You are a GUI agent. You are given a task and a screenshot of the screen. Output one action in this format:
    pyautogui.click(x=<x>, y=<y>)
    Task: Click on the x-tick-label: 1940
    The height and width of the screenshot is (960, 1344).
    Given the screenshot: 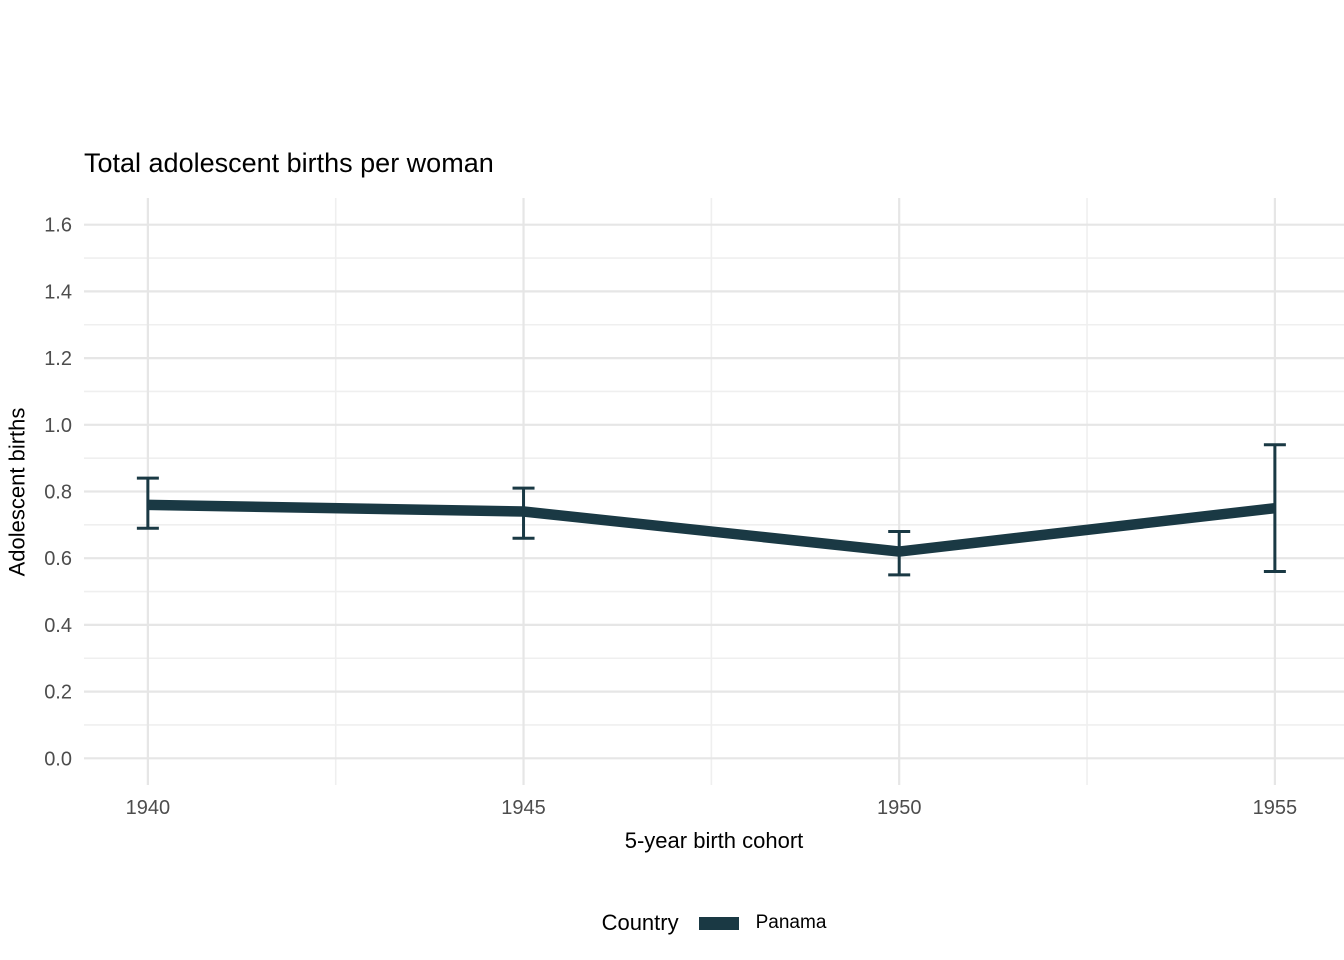 What is the action you would take?
    pyautogui.click(x=148, y=808)
    